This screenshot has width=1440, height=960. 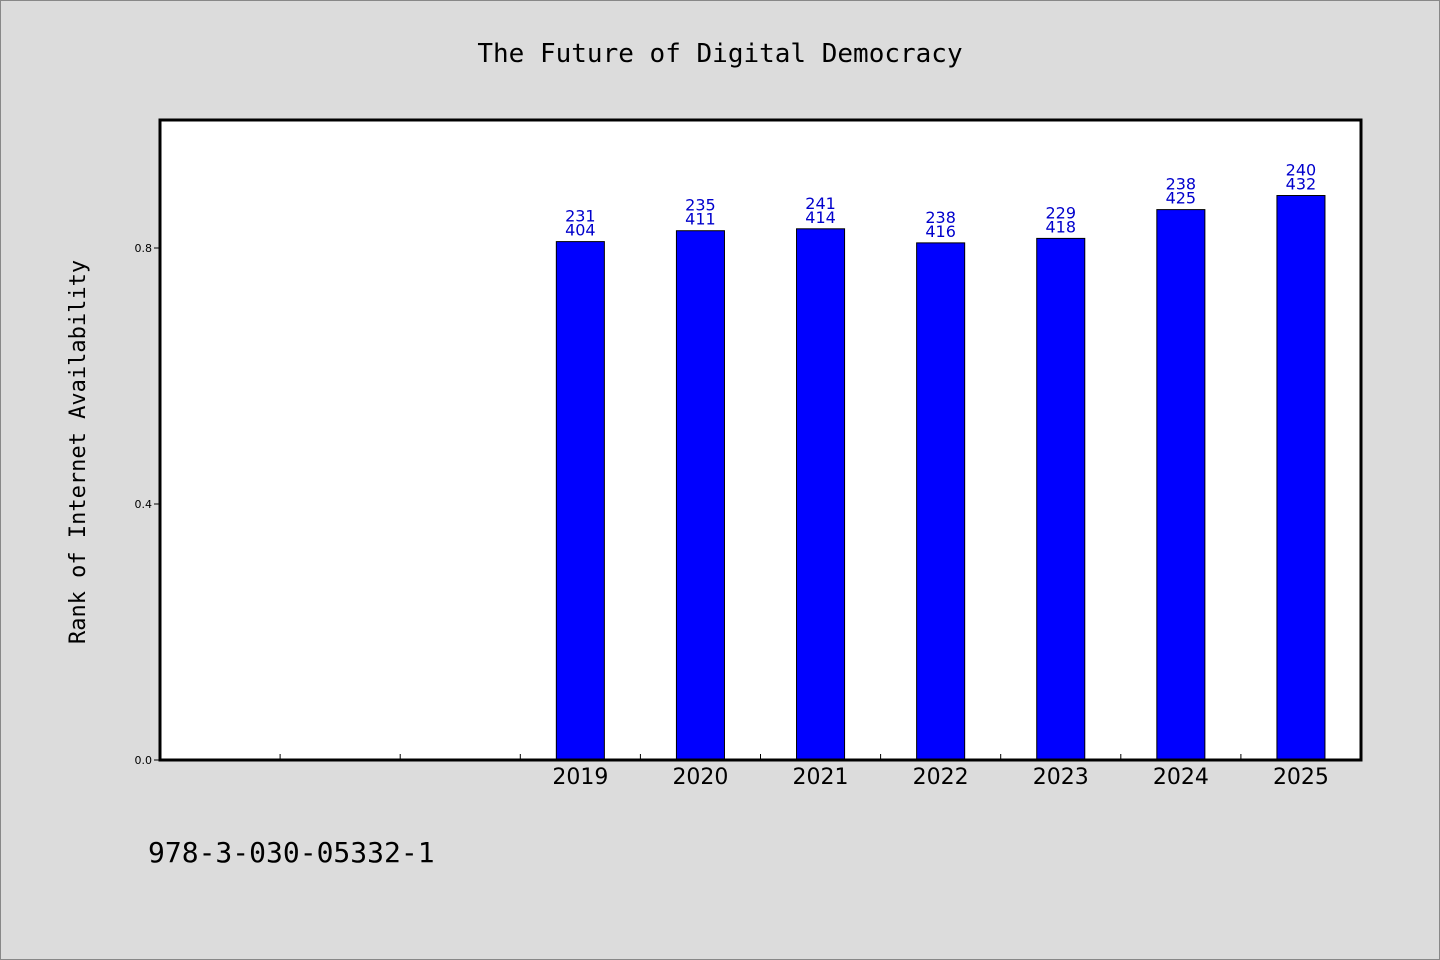 I want to click on x-tick-label: 2023, so click(x=1061, y=777).